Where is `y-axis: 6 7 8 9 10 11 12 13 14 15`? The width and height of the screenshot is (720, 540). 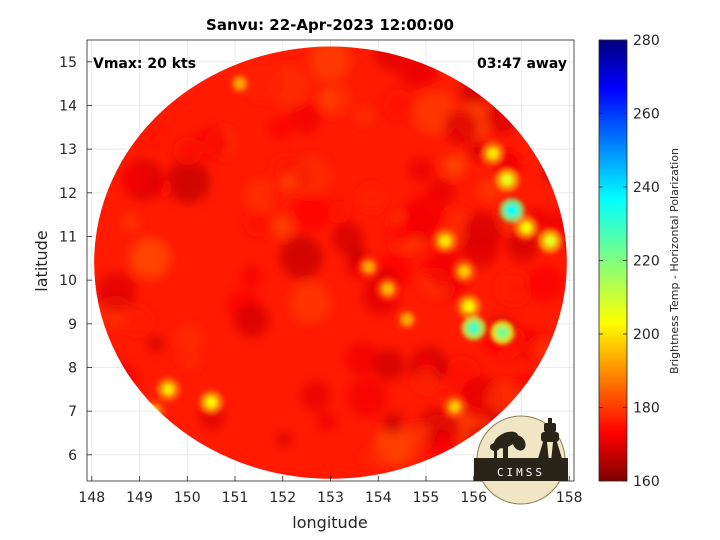 y-axis: 6 7 8 9 10 11 12 13 14 15 is located at coordinates (75, 259).